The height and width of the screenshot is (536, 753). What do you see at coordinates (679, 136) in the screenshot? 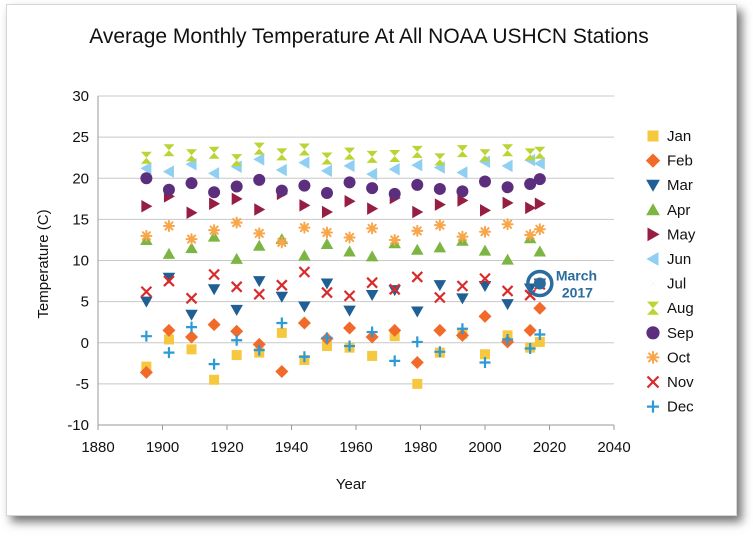
I see `legend-label: Jan` at bounding box center [679, 136].